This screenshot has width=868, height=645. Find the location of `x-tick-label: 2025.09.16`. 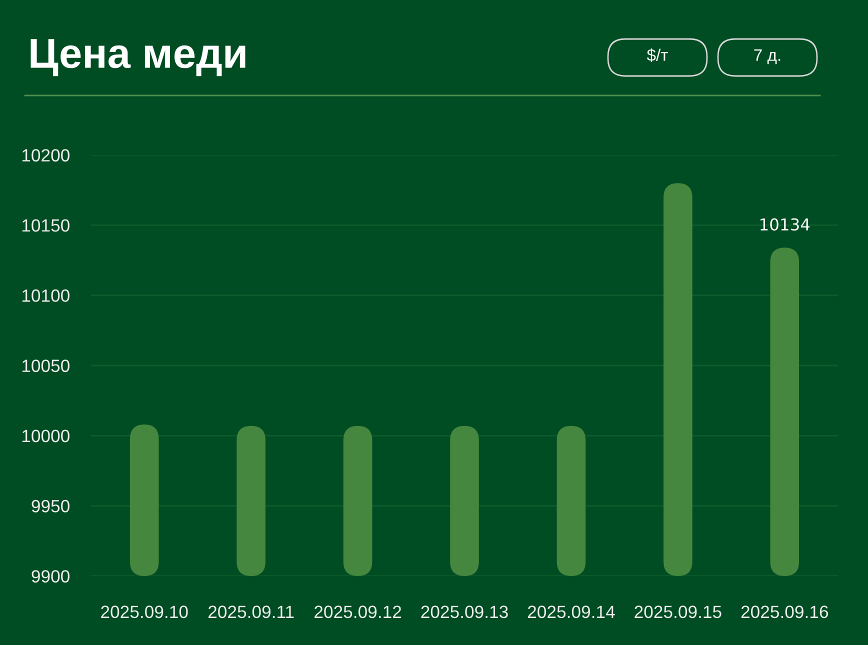

x-tick-label: 2025.09.16 is located at coordinates (784, 612).